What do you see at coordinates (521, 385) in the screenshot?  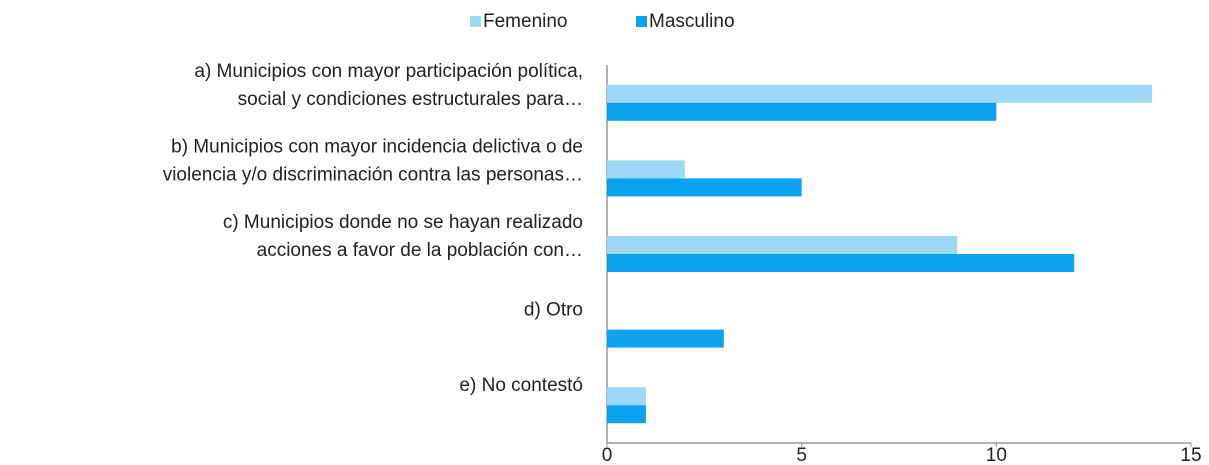 I see `category-label: e) No contestó` at bounding box center [521, 385].